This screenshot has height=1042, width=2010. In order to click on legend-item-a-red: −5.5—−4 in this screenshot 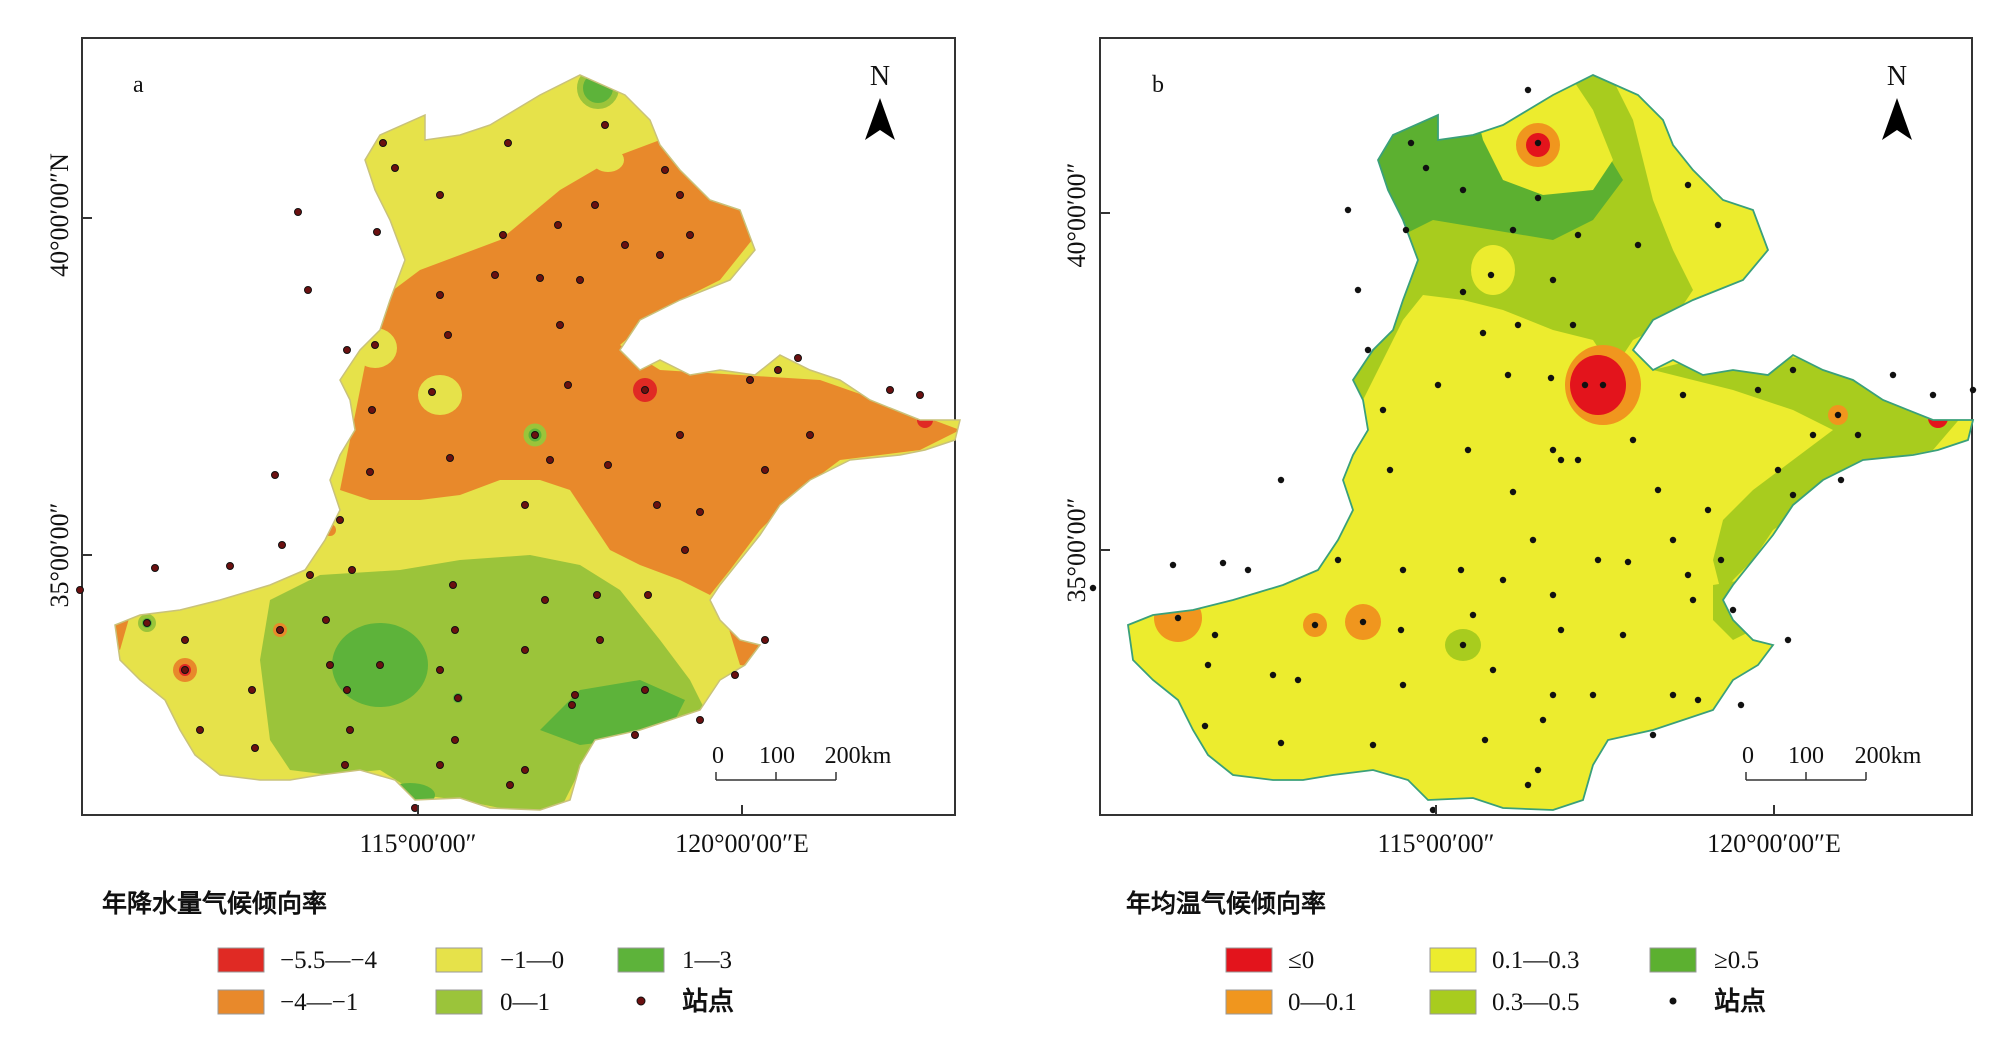, I will do `click(328, 960)`.